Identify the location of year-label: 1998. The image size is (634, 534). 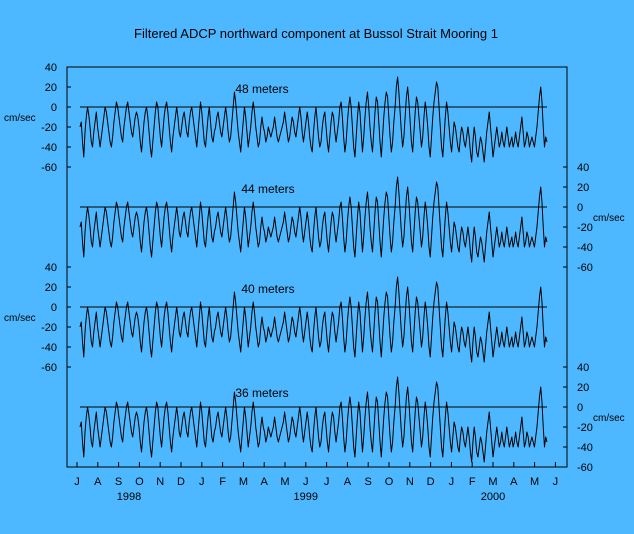
(129, 497).